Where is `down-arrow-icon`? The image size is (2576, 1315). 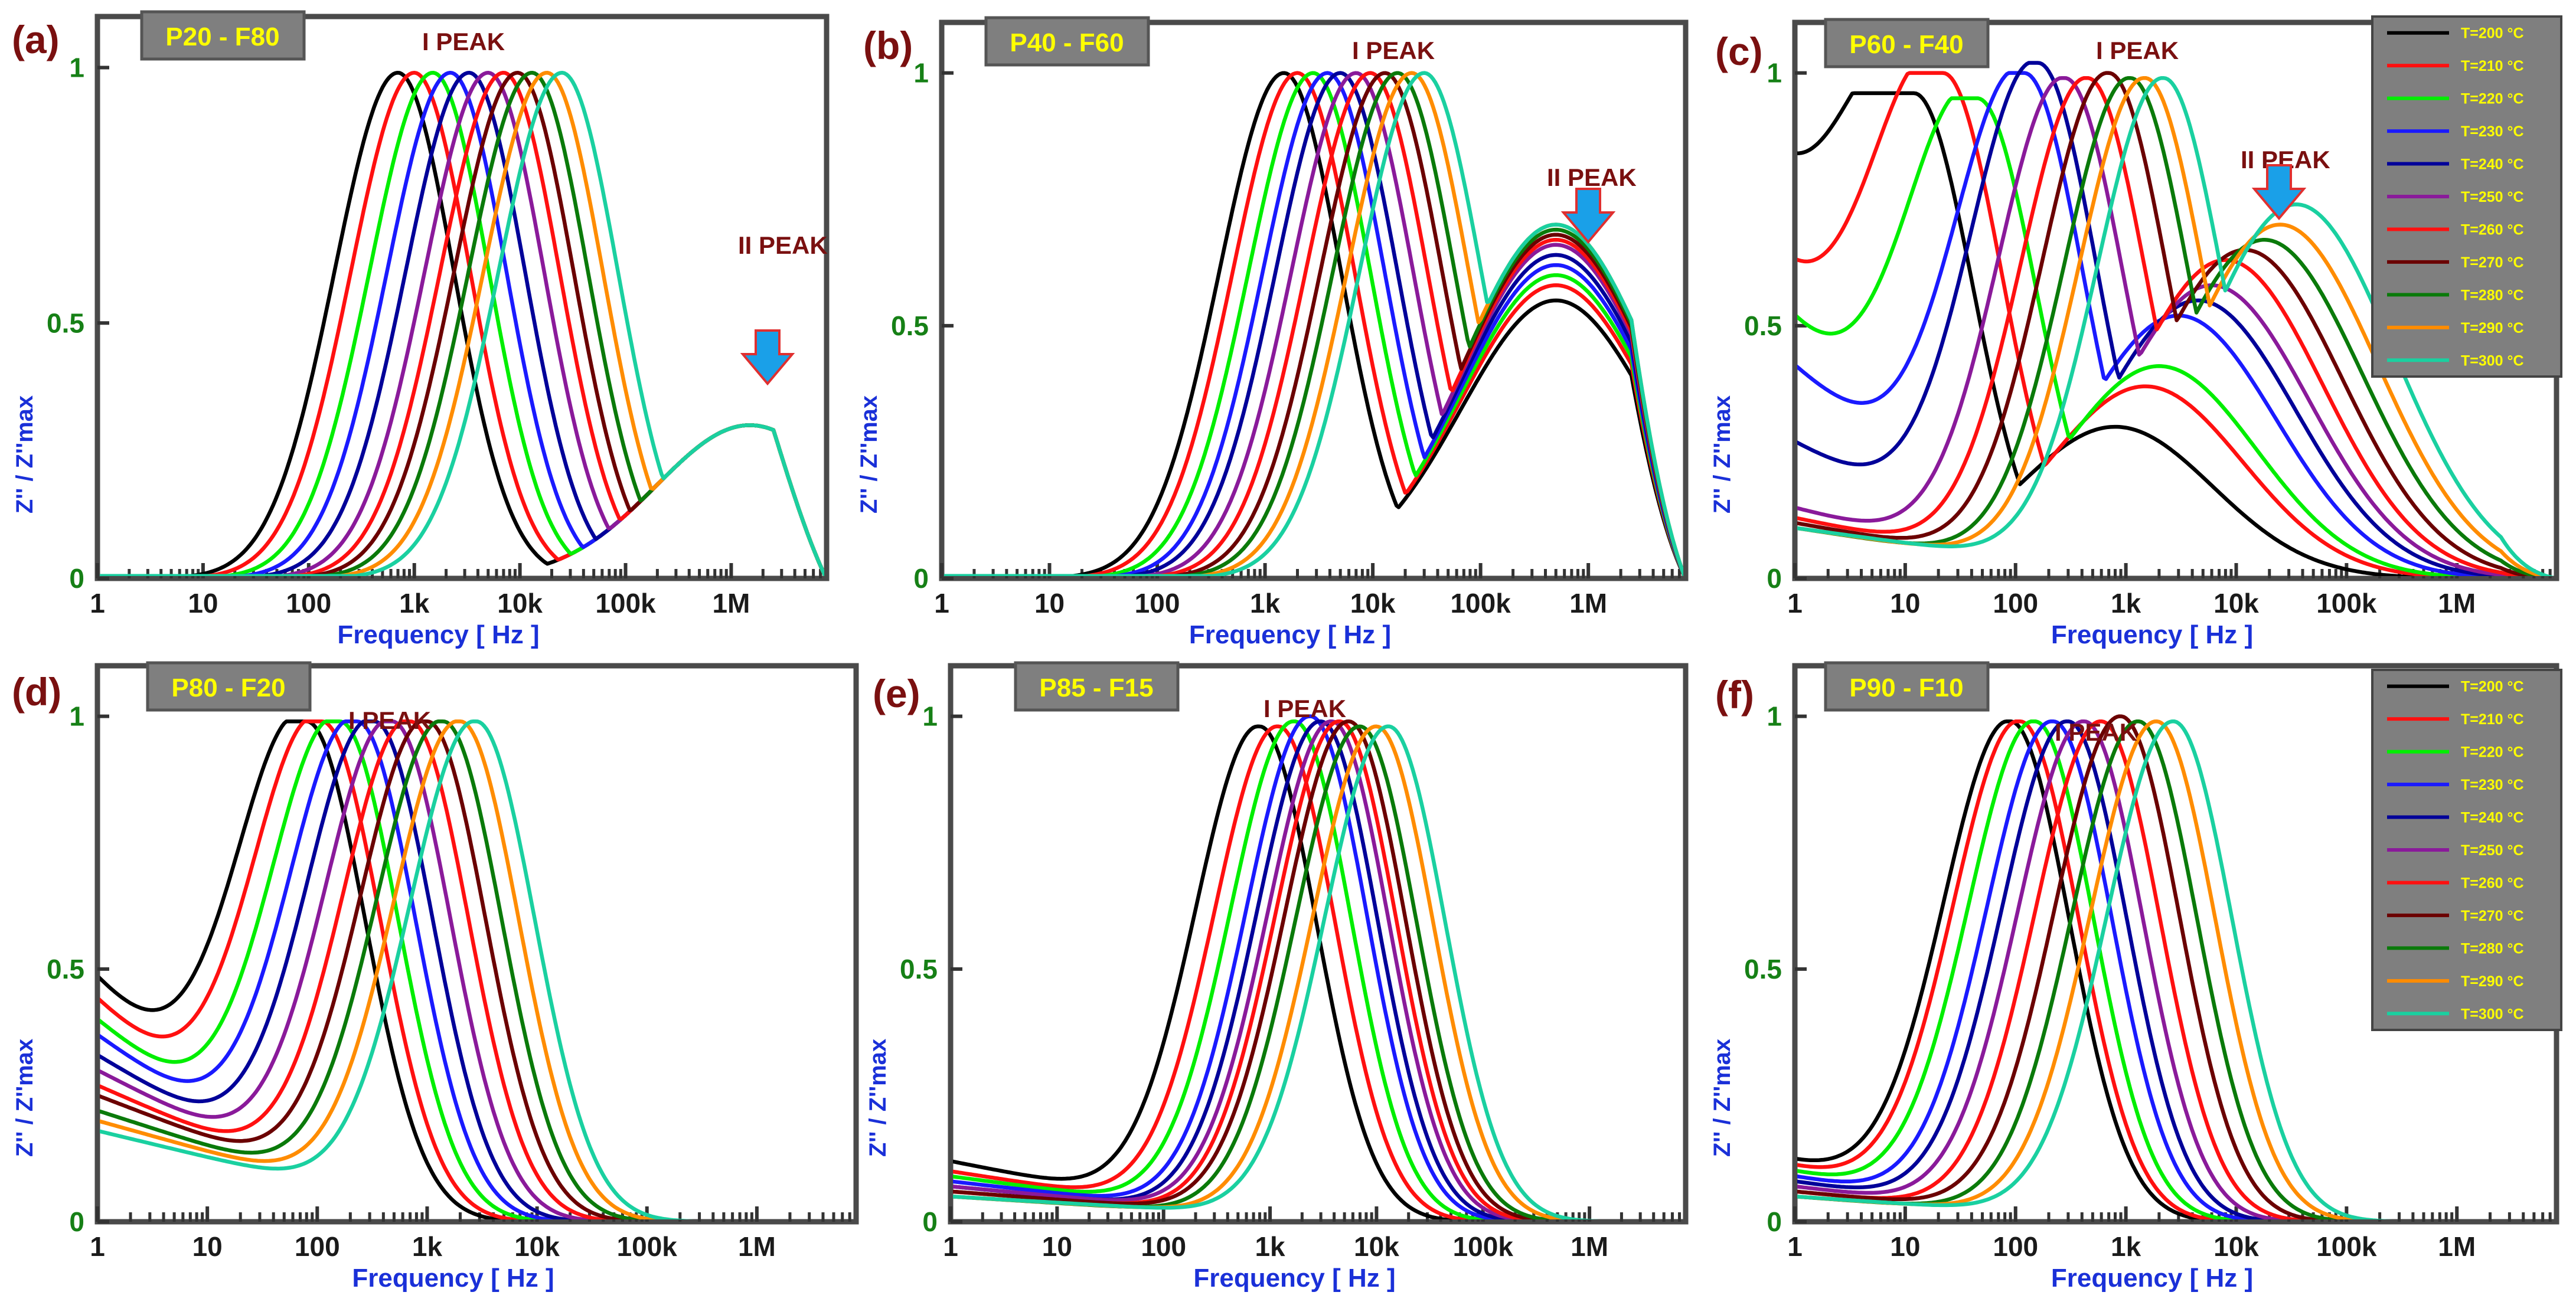
down-arrow-icon is located at coordinates (1588, 216).